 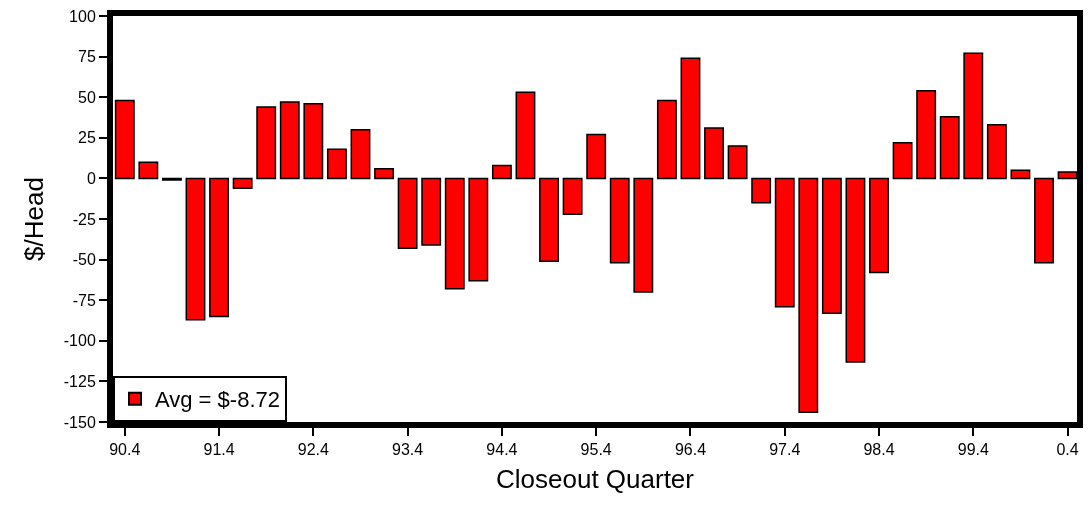 What do you see at coordinates (217, 400) in the screenshot?
I see `legend-label: Avg = $-8.72` at bounding box center [217, 400].